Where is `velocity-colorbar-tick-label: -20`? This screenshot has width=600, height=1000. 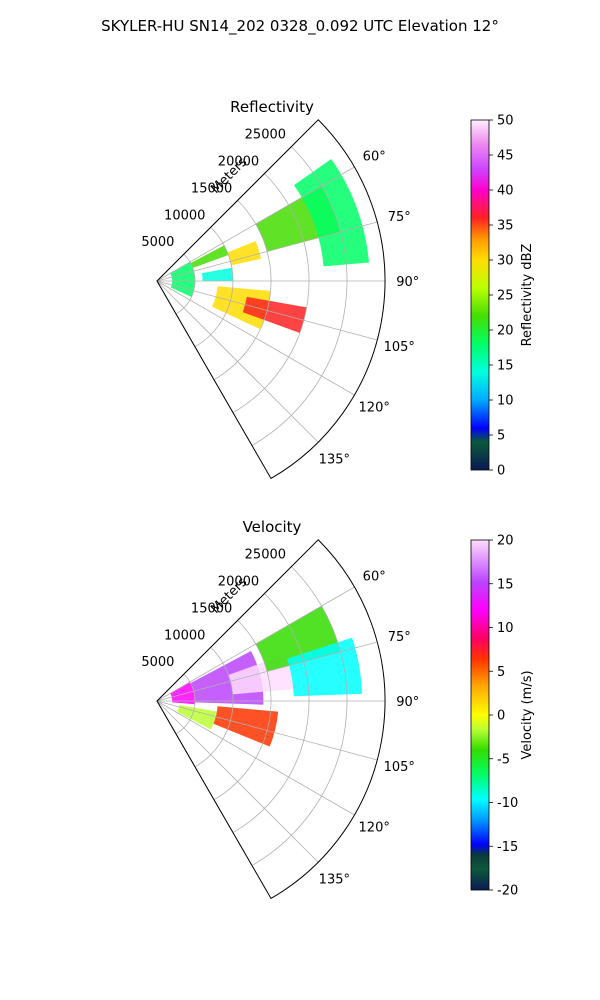 velocity-colorbar-tick-label: -20 is located at coordinates (507, 891).